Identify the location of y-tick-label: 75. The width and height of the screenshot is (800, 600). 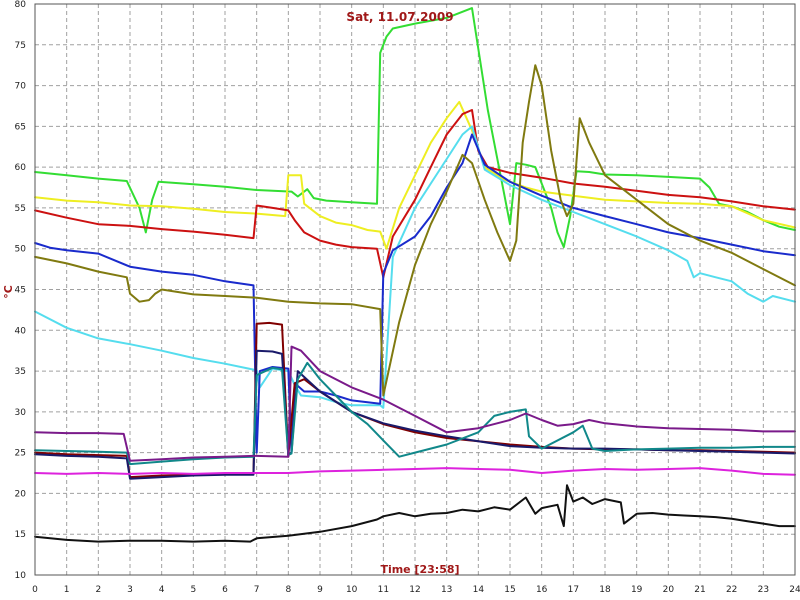
(20, 46).